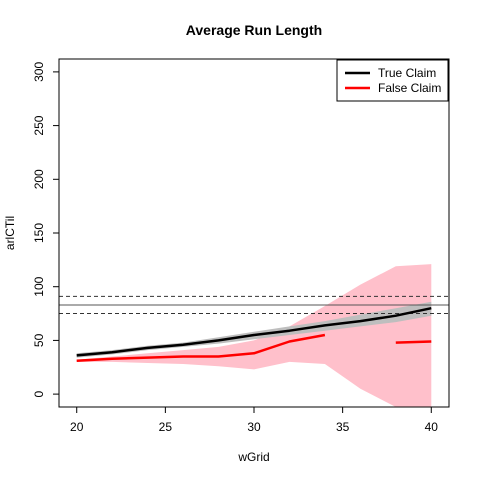 The width and height of the screenshot is (480, 480). What do you see at coordinates (77, 427) in the screenshot?
I see `x-tick-label: 20` at bounding box center [77, 427].